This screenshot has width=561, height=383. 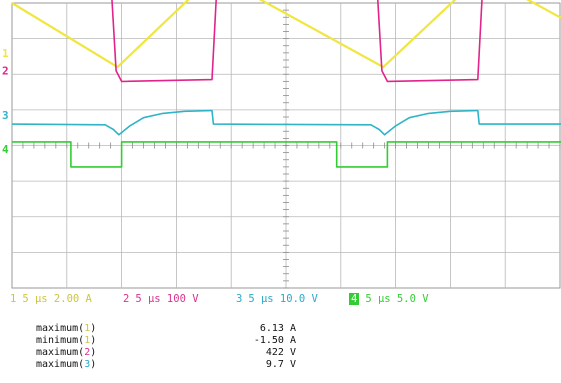 I want to click on channel-1-info: 1 5 μs 2.00 A, so click(x=51, y=299).